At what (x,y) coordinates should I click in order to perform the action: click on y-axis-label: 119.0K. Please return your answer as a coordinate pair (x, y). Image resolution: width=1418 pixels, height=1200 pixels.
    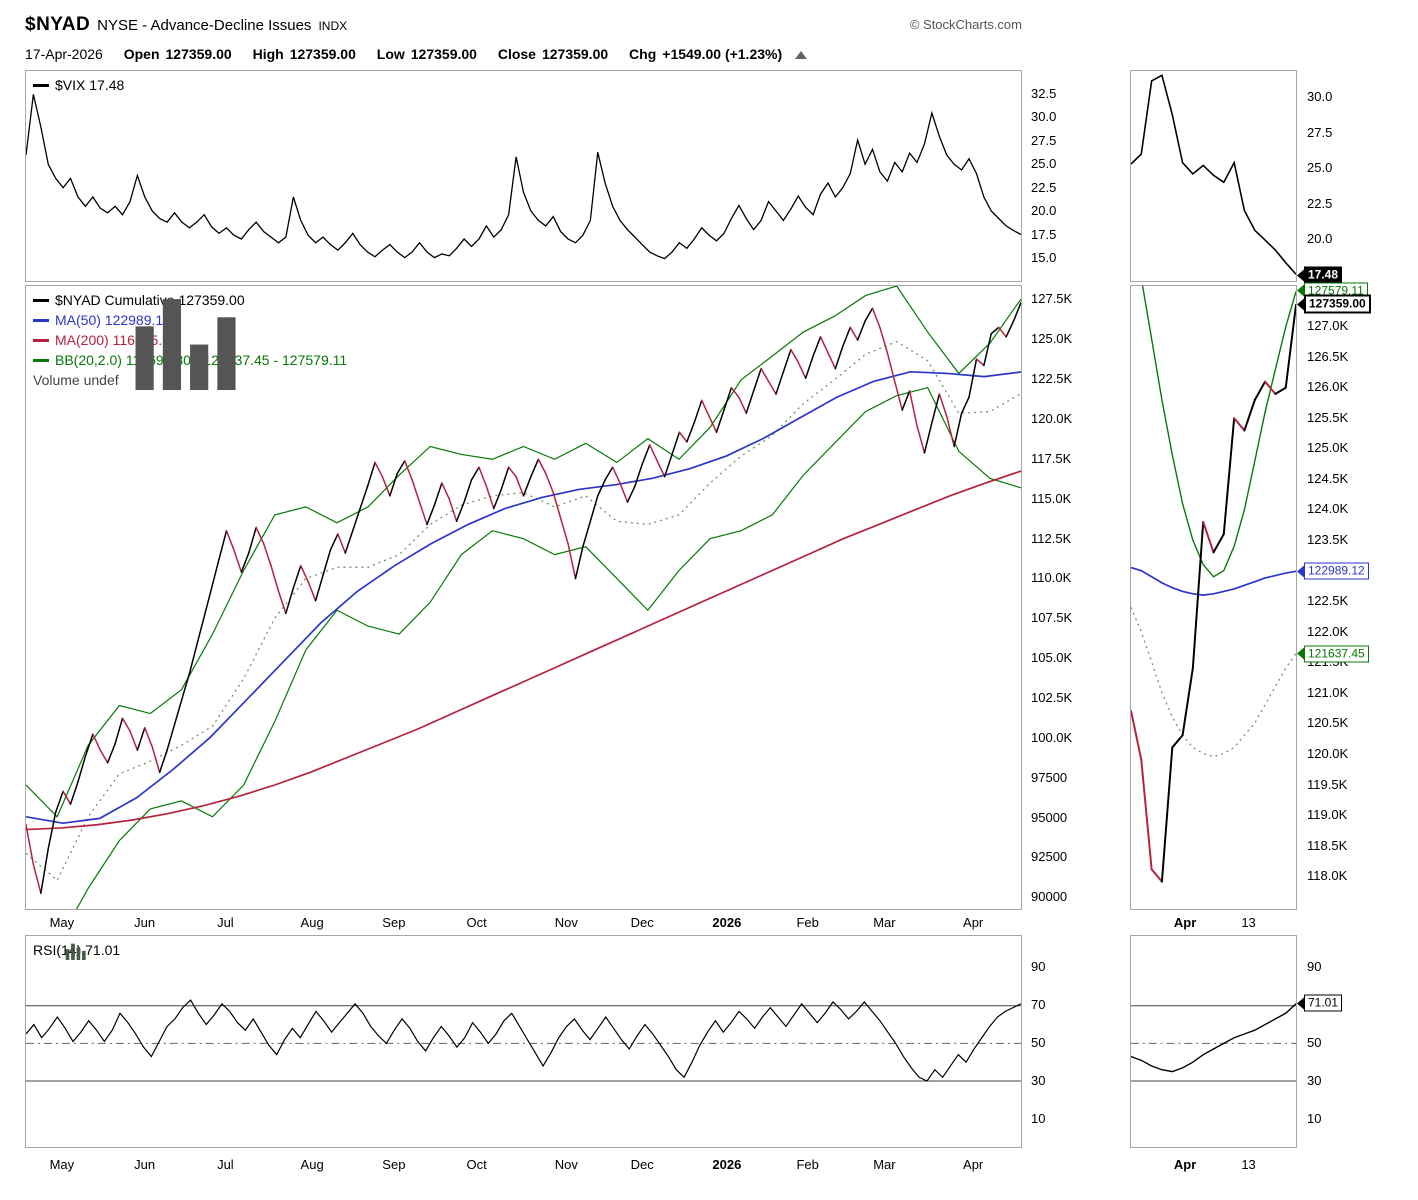
    Looking at the image, I should click on (1327, 815).